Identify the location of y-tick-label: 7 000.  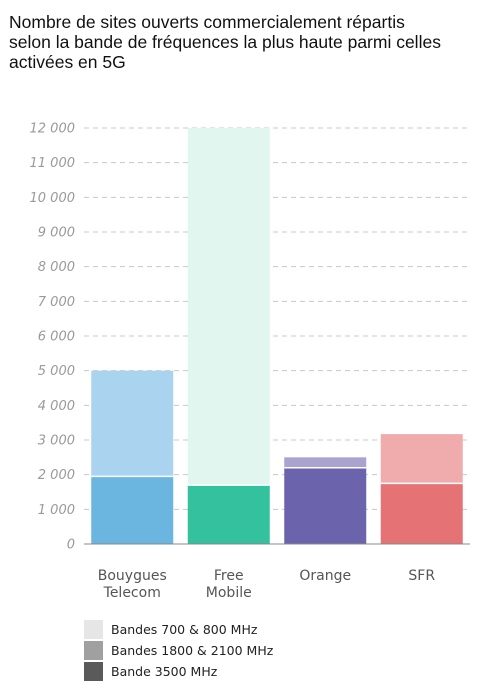
(56, 302).